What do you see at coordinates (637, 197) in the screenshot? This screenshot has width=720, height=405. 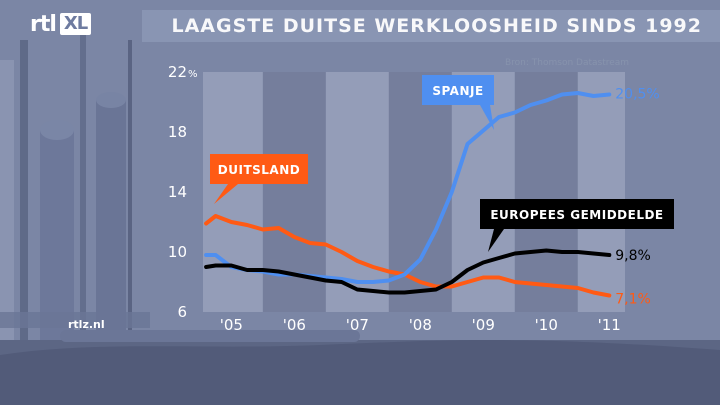 I see `series-end-labels: 7,1% 20,5% 9,8%` at bounding box center [637, 197].